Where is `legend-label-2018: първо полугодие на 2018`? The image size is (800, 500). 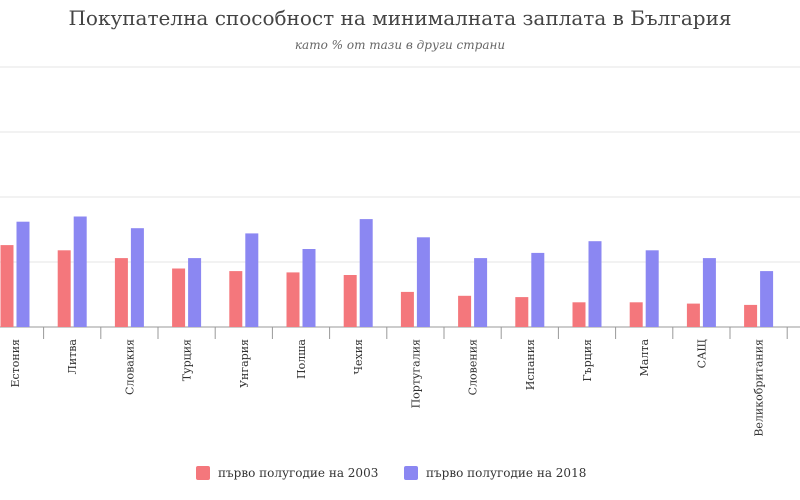 legend-label-2018: първо полугодие на 2018 is located at coordinates (506, 473).